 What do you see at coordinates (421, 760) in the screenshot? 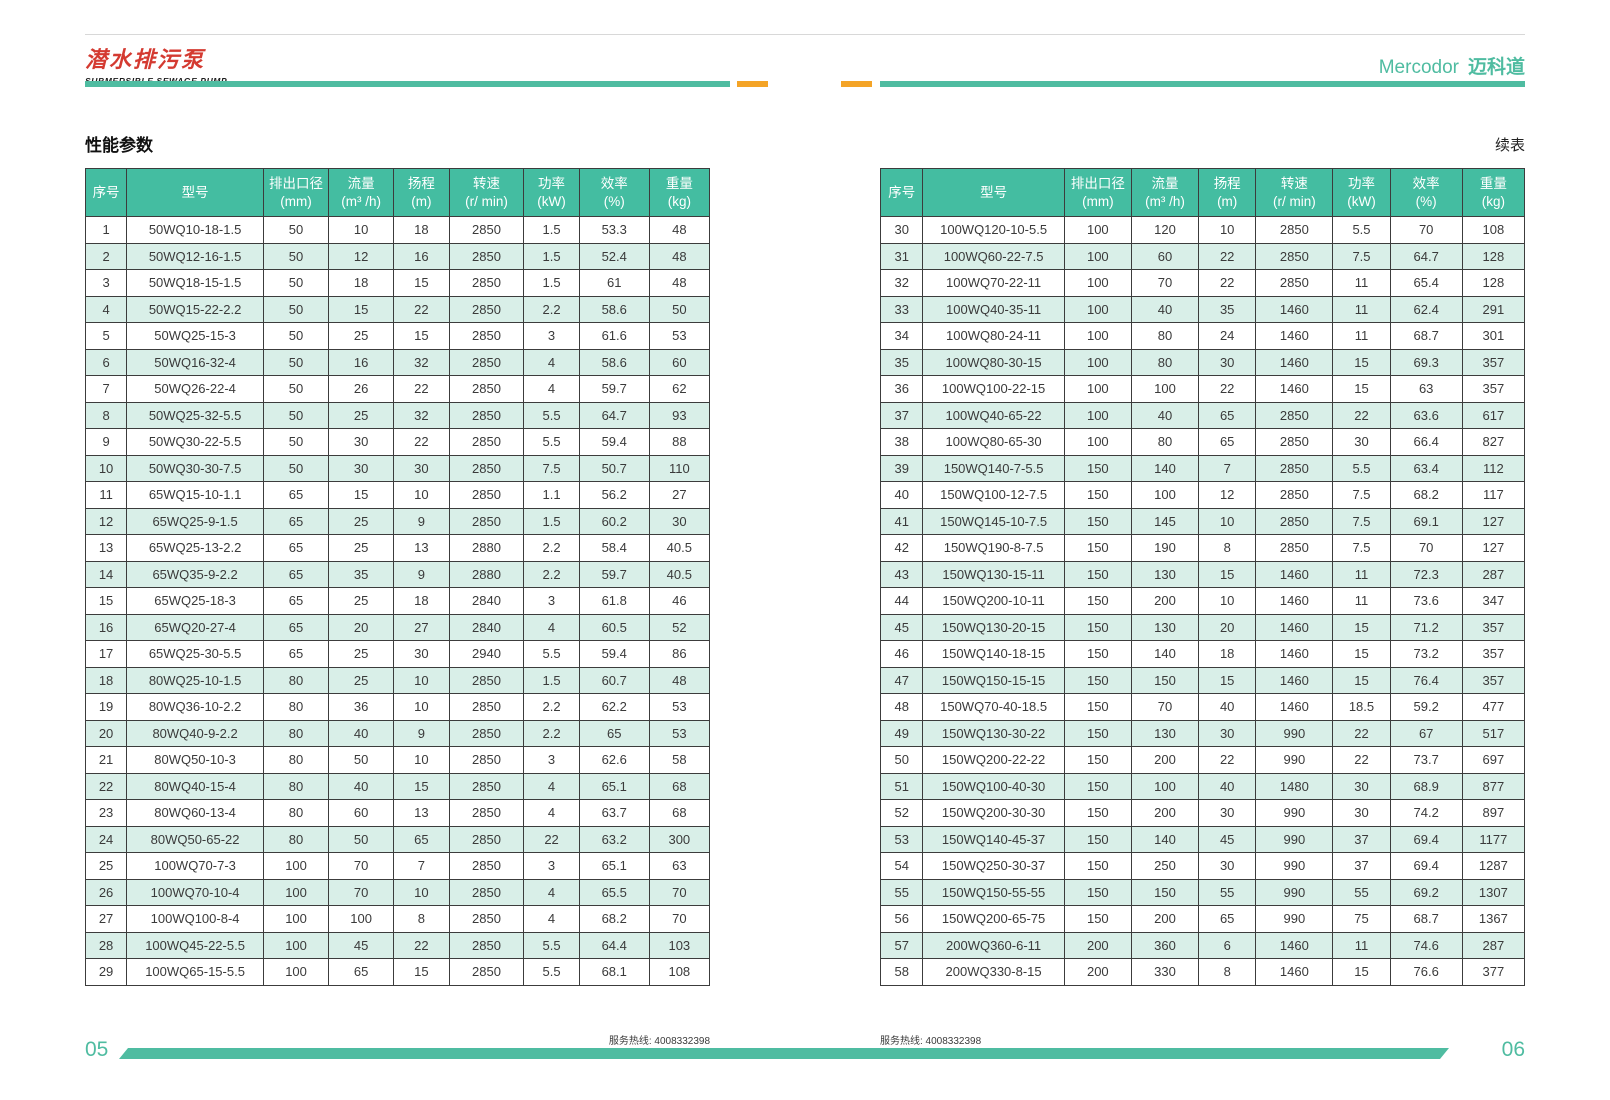
I see `table-cell: 10` at bounding box center [421, 760].